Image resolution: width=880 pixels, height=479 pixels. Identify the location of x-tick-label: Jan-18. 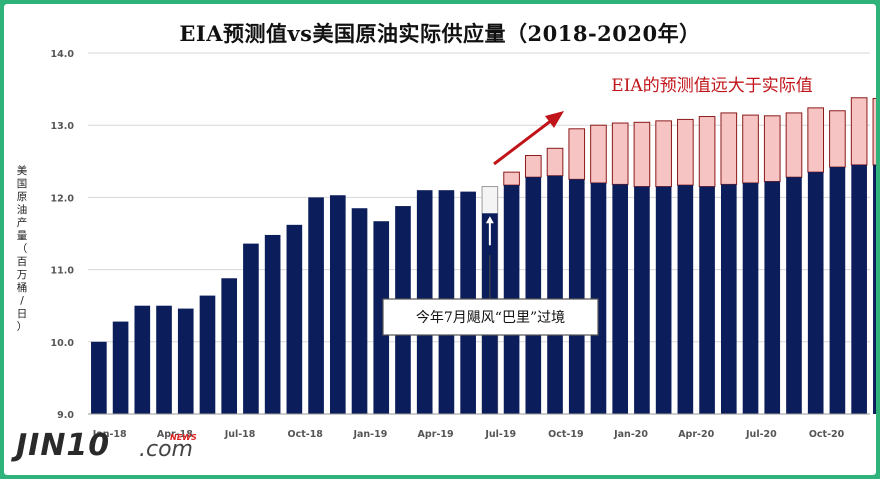
(109, 434).